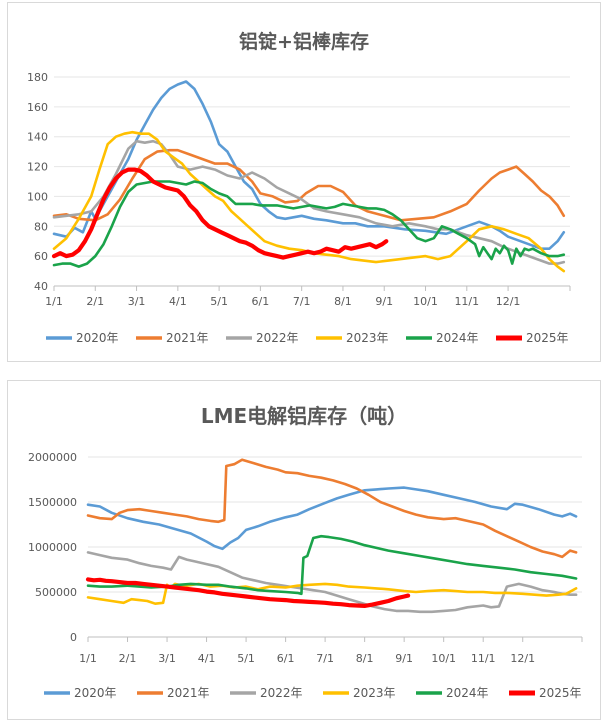  What do you see at coordinates (73, 637) in the screenshot?
I see `y-tick-label: 0` at bounding box center [73, 637].